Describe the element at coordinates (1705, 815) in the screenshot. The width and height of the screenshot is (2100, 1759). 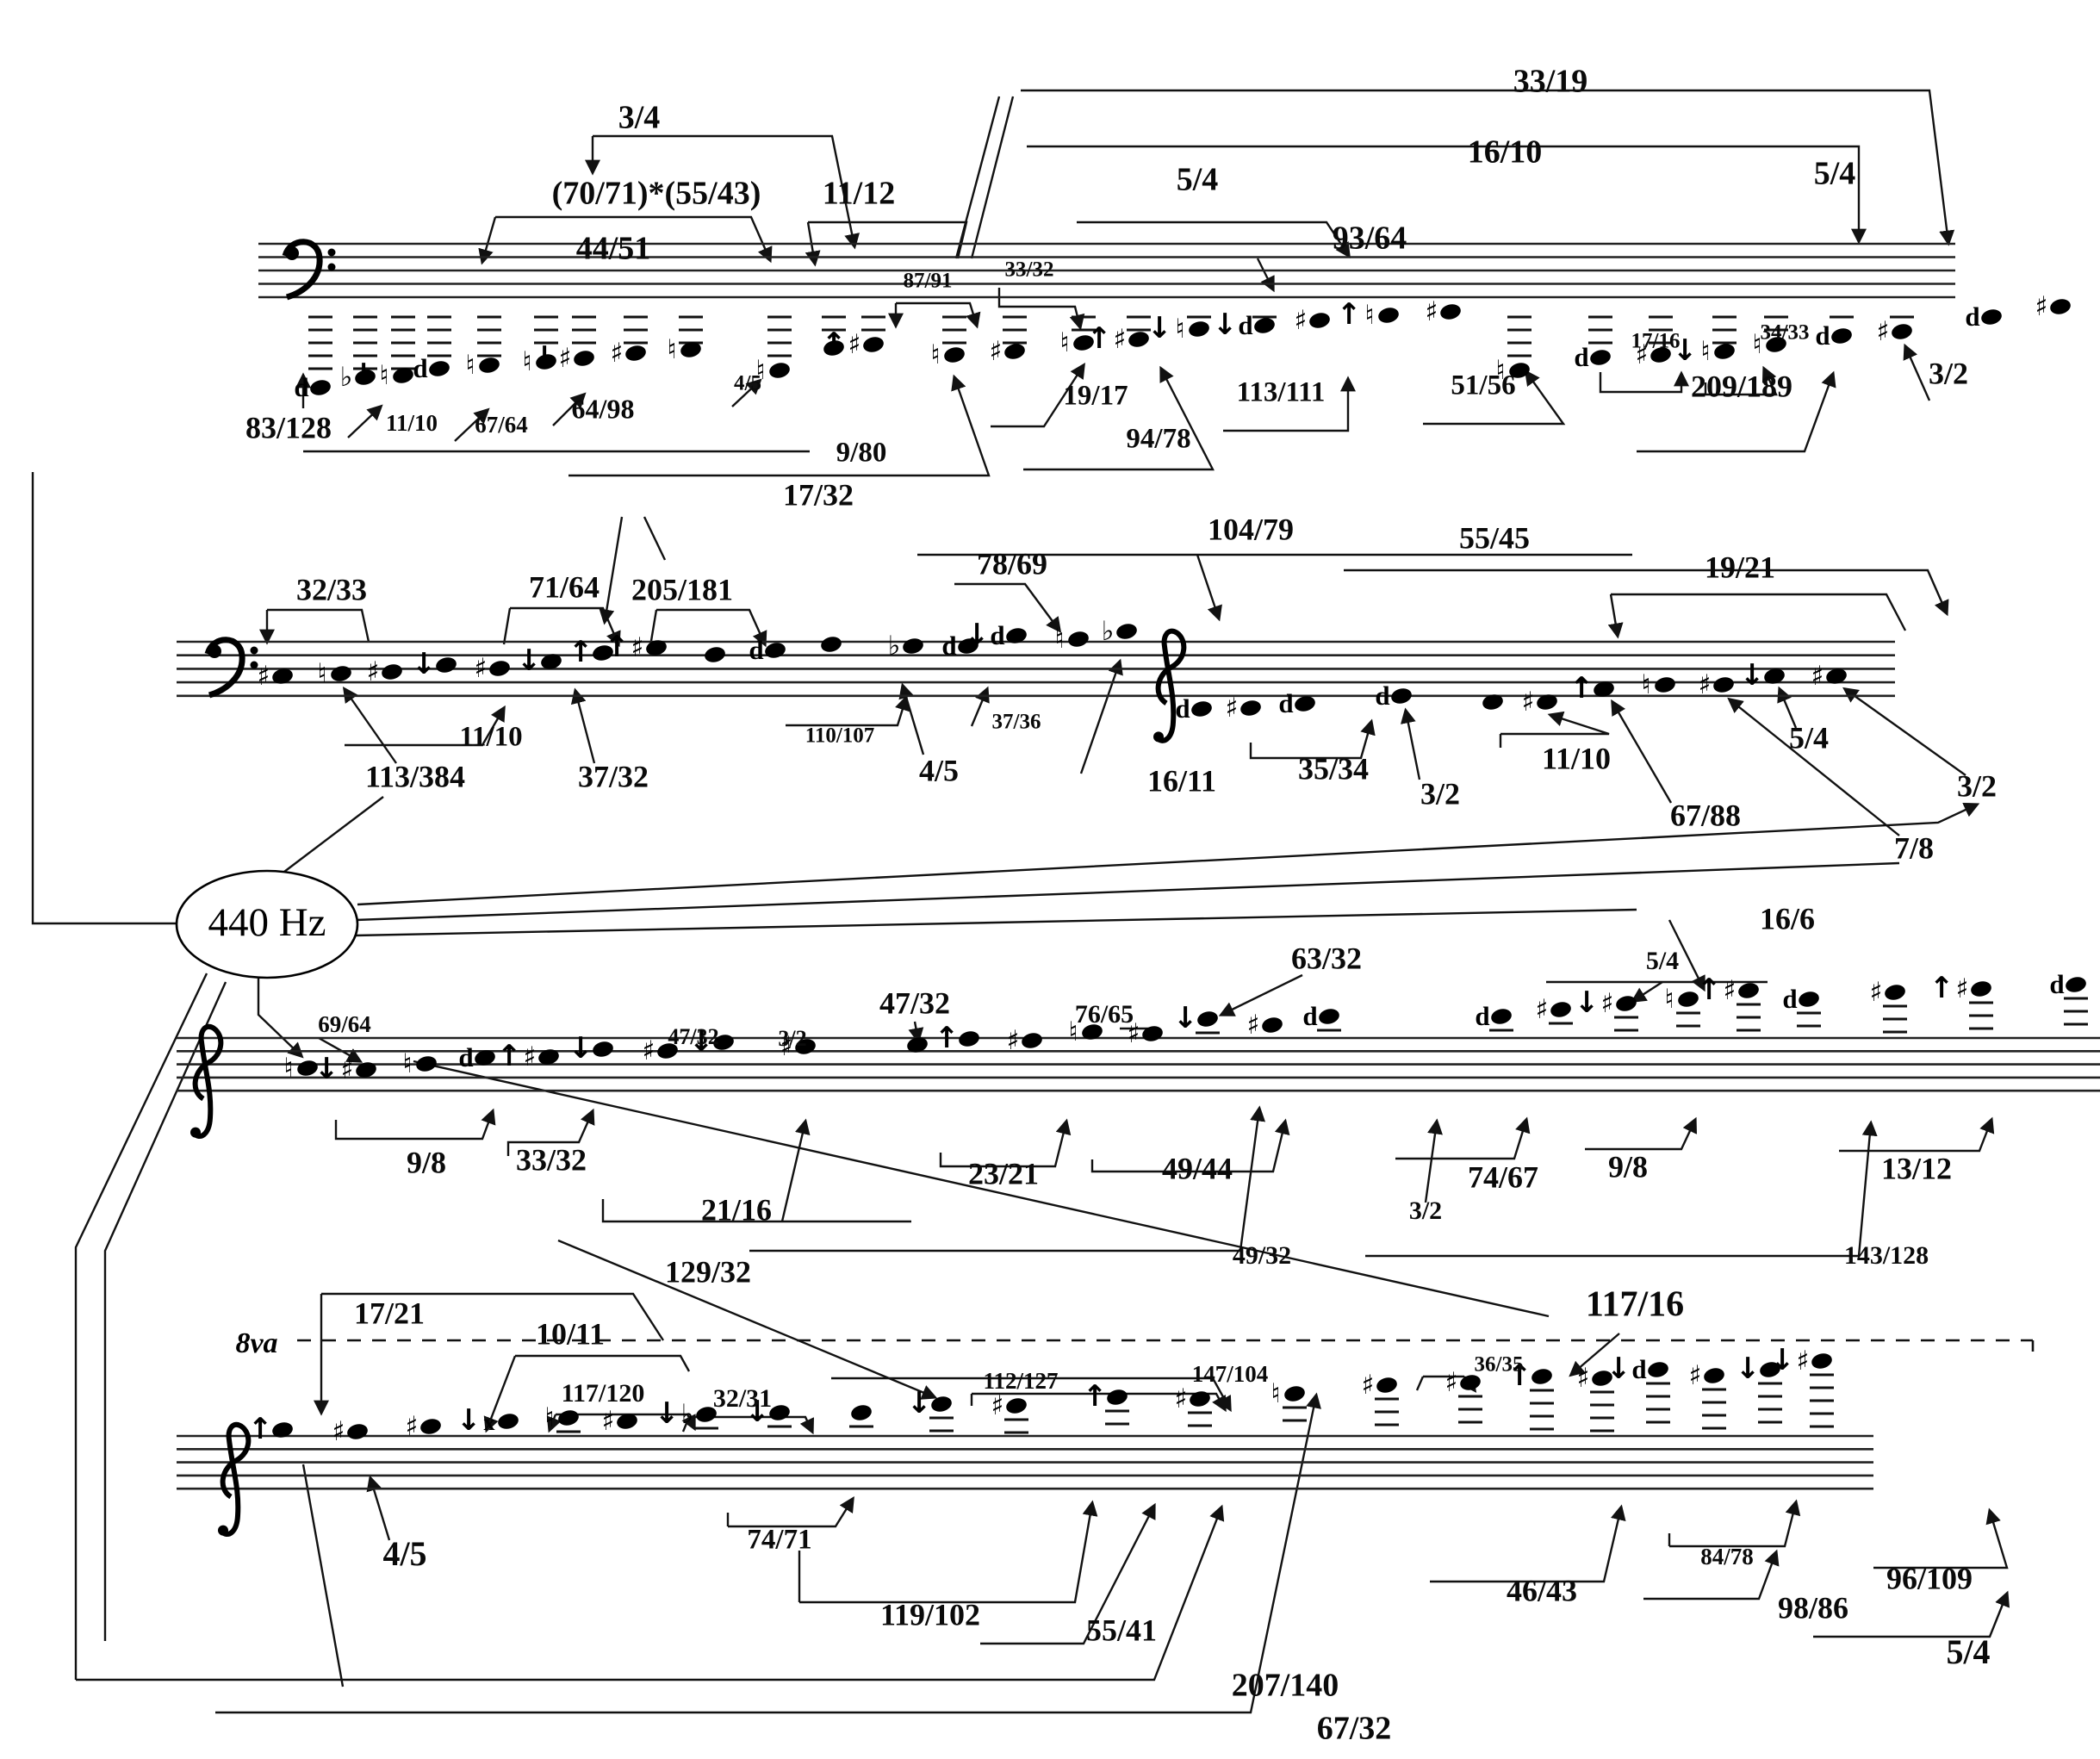
I see `ratio-label: 67/88` at that location.